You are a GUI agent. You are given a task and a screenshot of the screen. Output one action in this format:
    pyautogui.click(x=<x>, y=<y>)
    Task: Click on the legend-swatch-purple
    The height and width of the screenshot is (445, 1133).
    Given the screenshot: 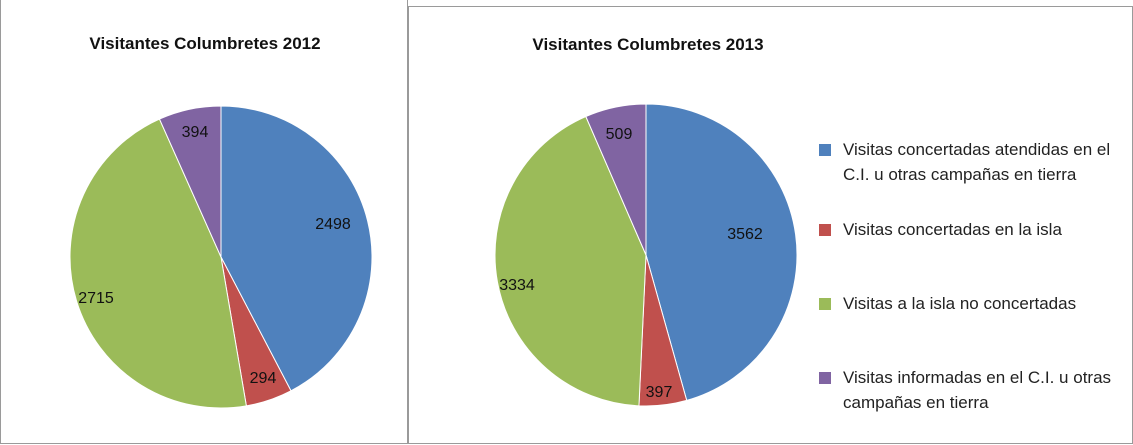 What is the action you would take?
    pyautogui.click(x=825, y=378)
    